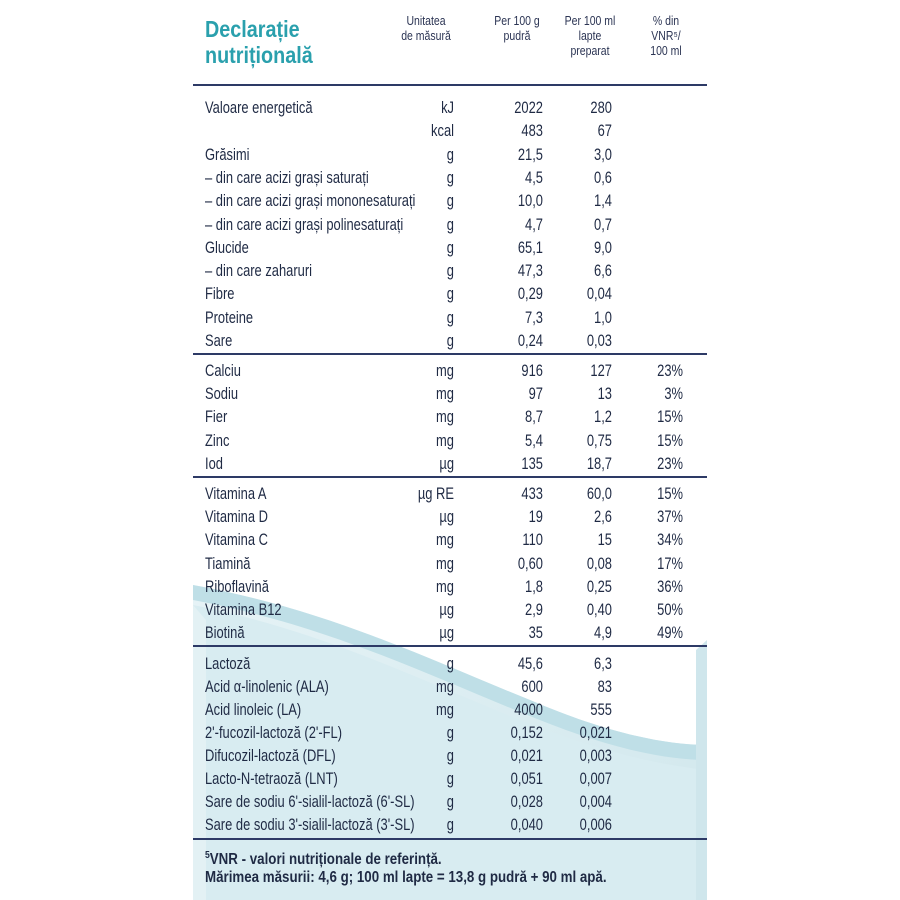 The image size is (900, 900). What do you see at coordinates (535, 394) in the screenshot?
I see `per-100g-value: 97` at bounding box center [535, 394].